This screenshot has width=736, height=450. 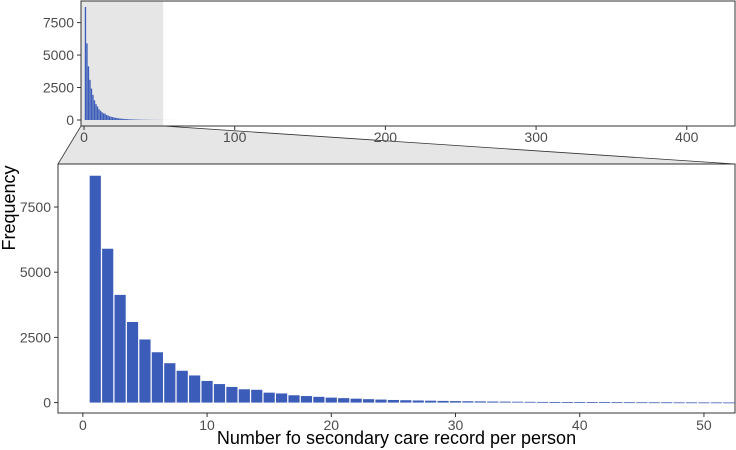 What do you see at coordinates (58, 55) in the screenshot?
I see `overview-y-tick-label: 5000` at bounding box center [58, 55].